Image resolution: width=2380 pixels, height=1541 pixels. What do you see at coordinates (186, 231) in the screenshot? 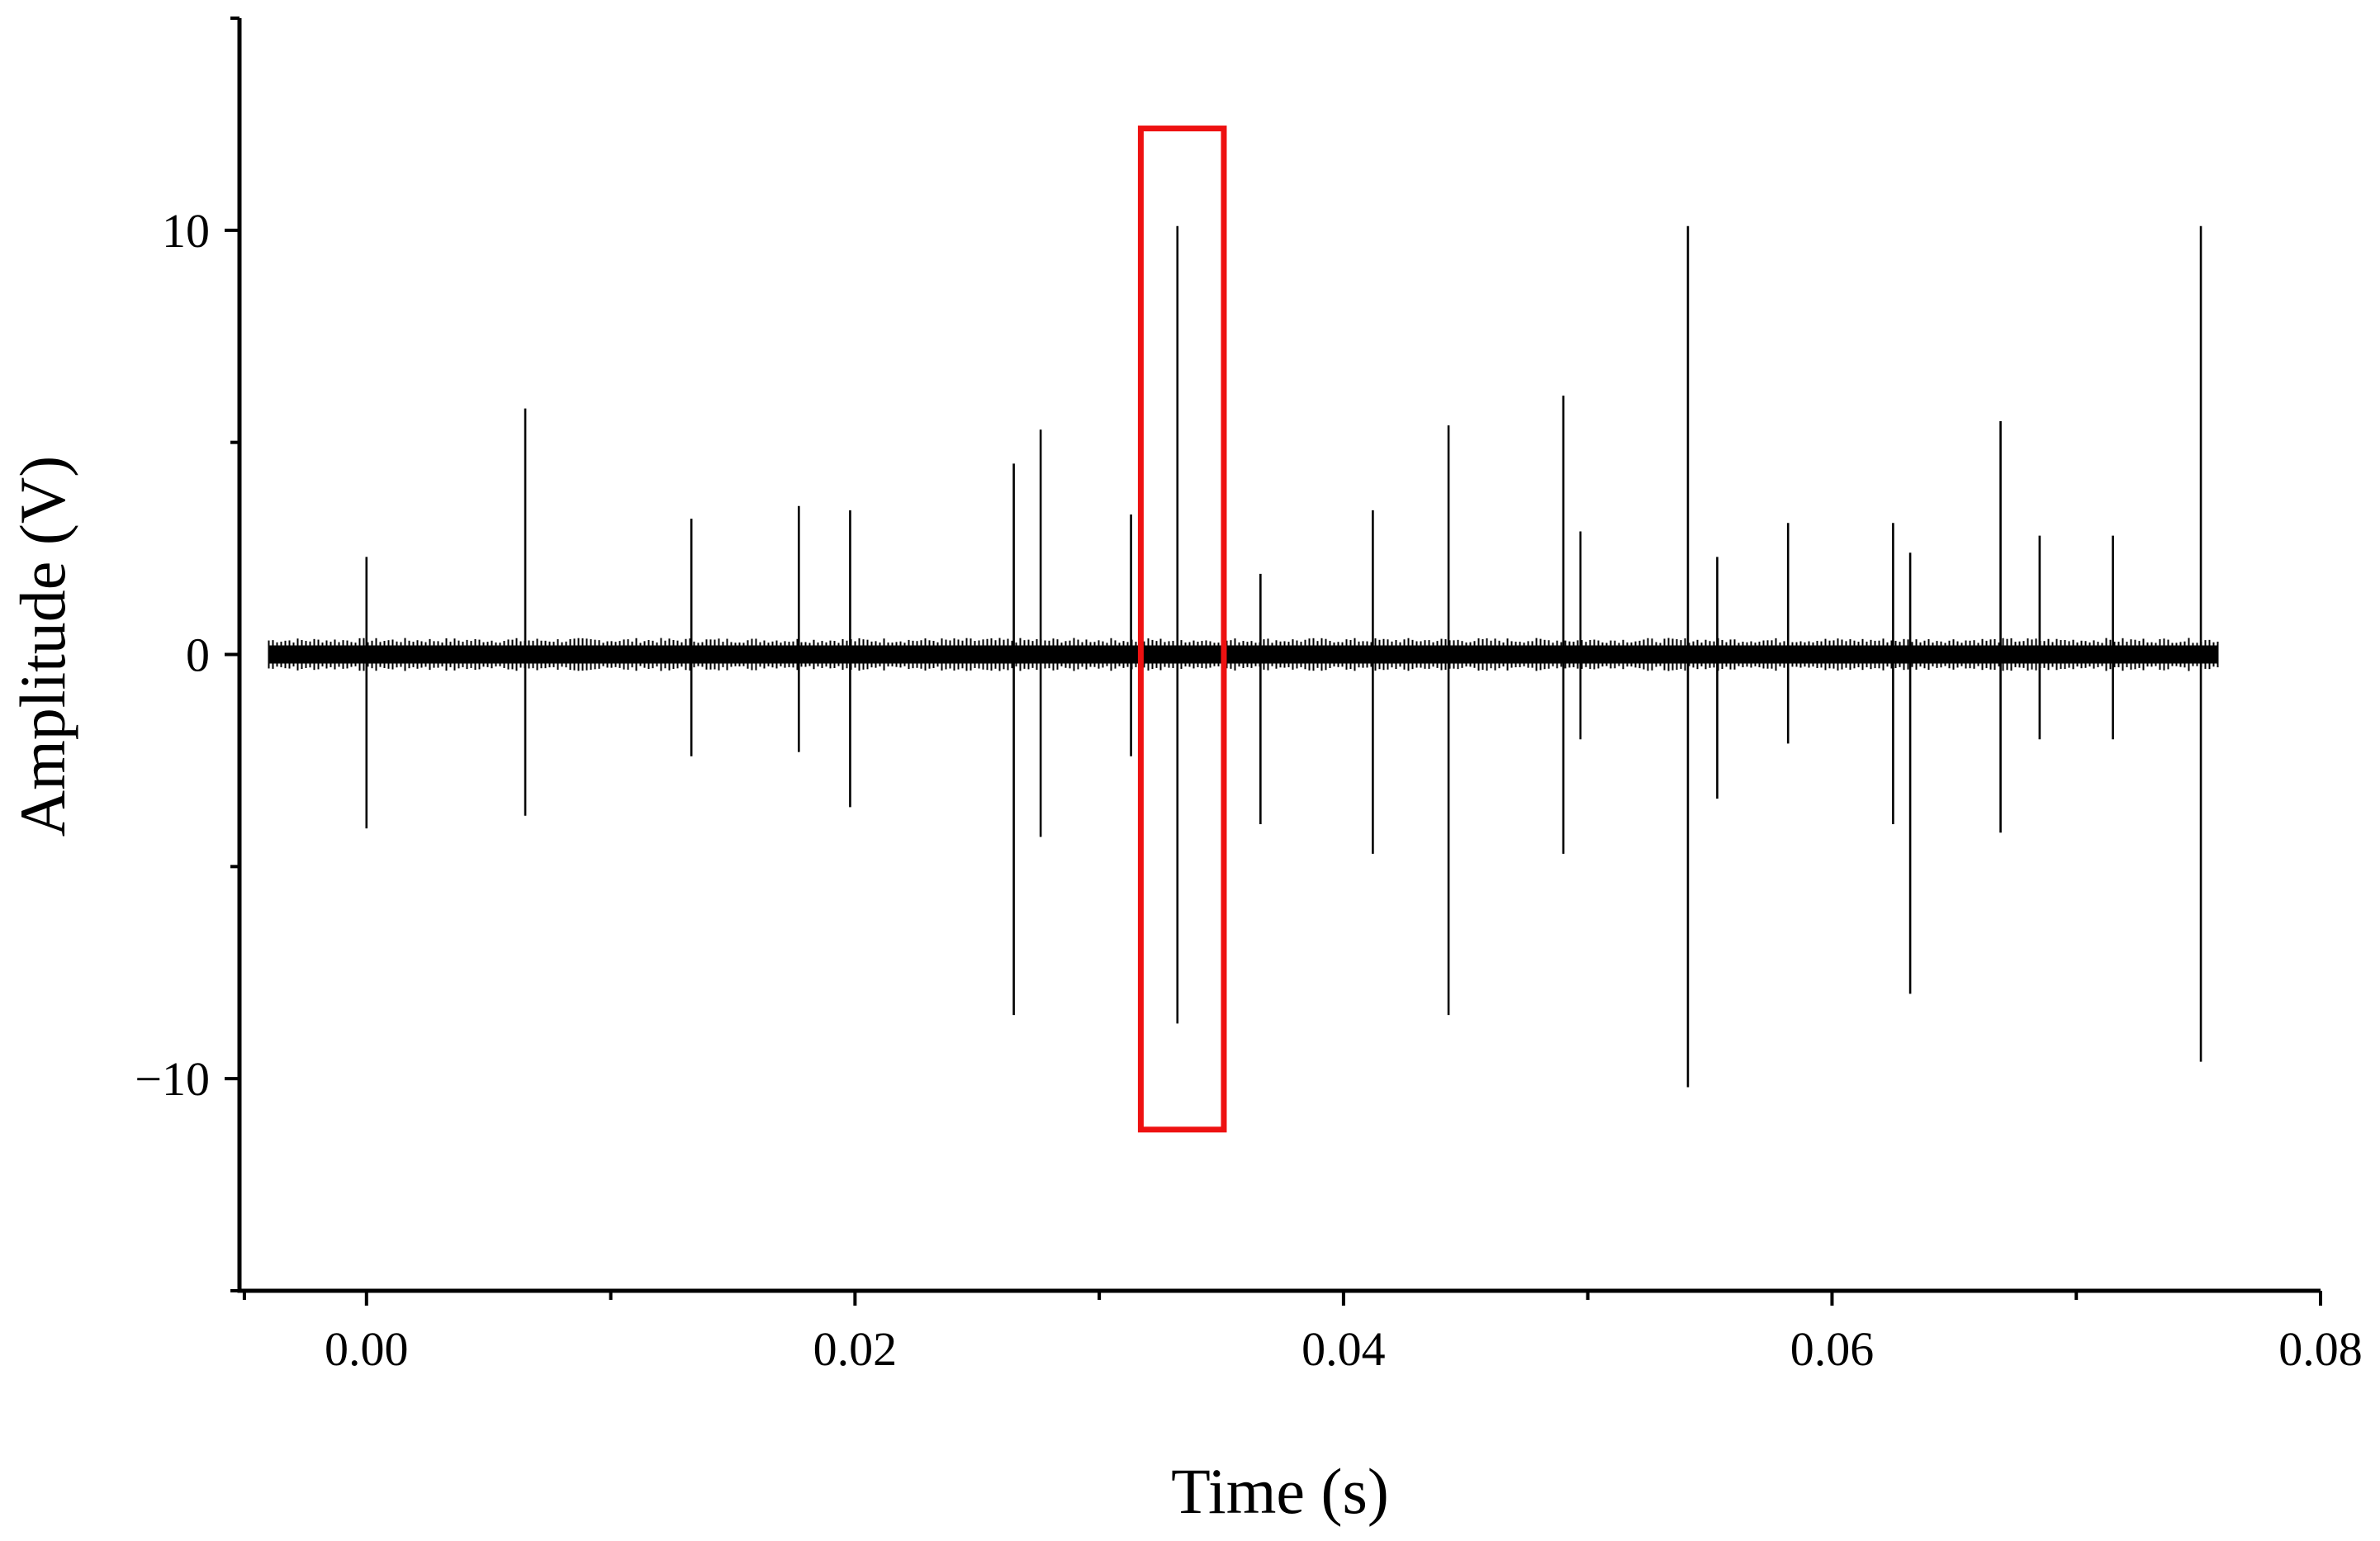
I see `y-tick-label: 10` at bounding box center [186, 231].